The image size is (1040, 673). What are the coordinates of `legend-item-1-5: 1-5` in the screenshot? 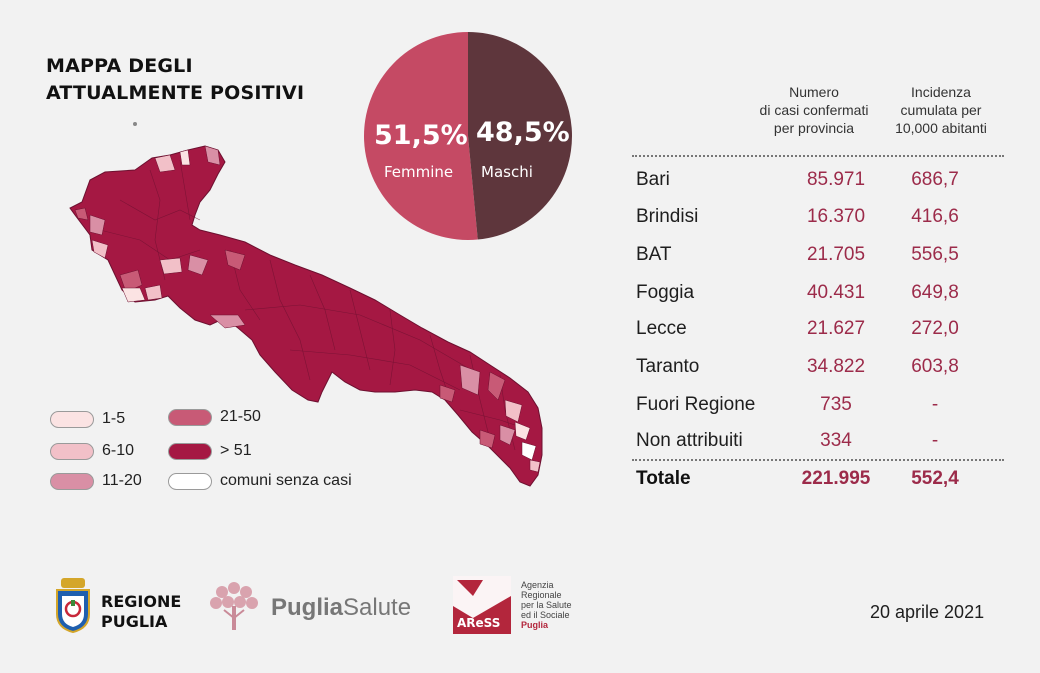 It's located at (87, 419).